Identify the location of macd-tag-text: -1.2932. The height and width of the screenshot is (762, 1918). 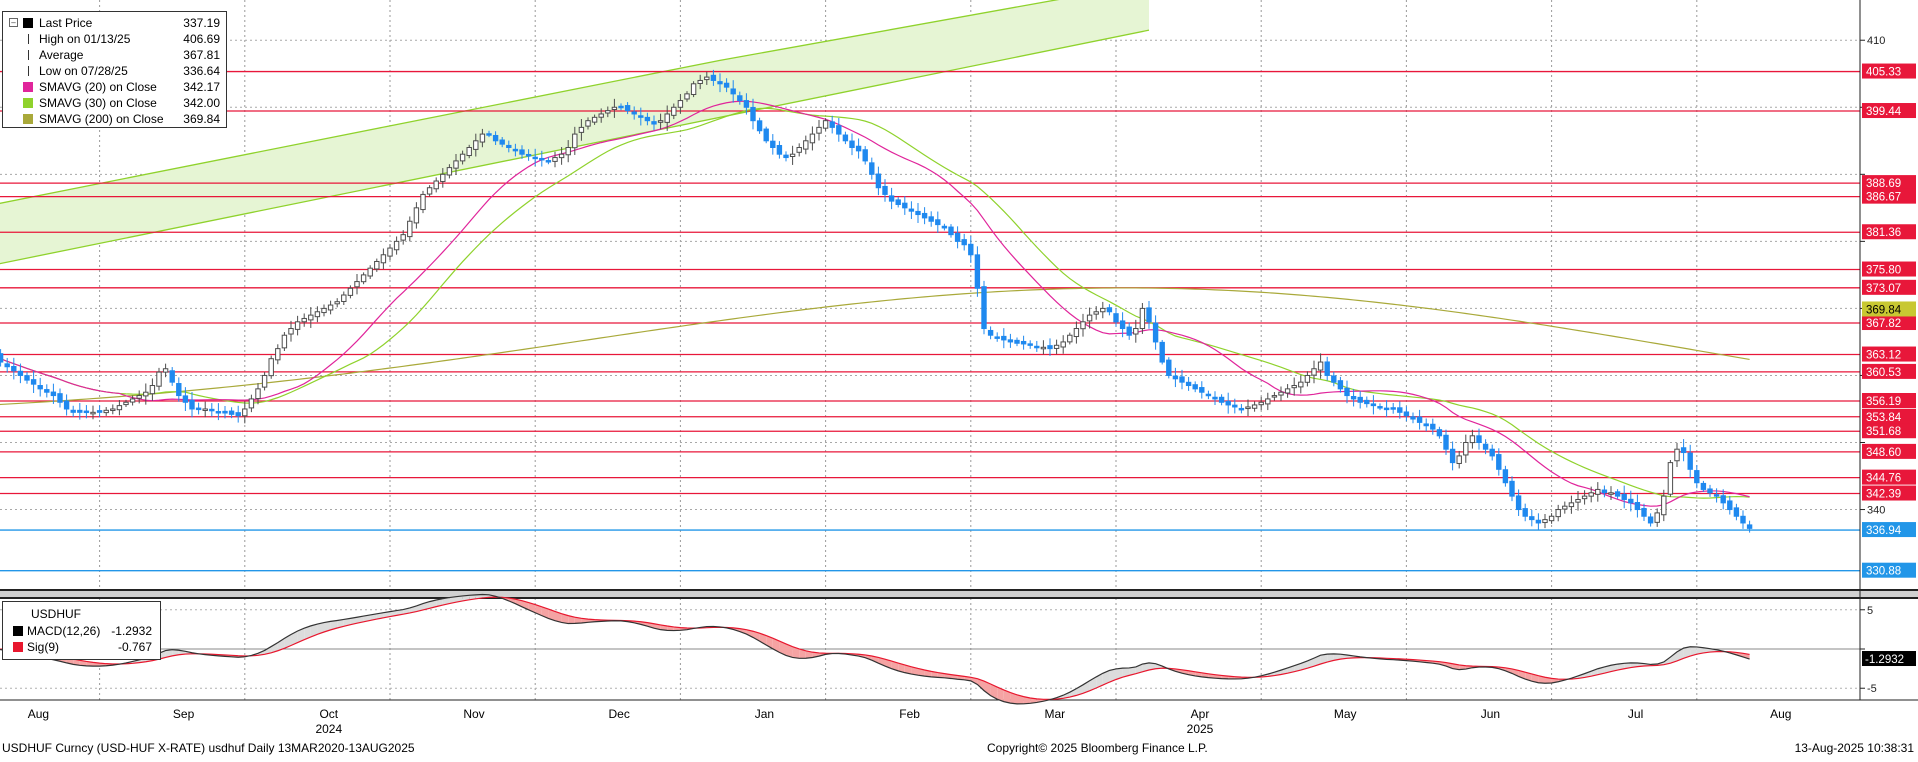
(1884, 660).